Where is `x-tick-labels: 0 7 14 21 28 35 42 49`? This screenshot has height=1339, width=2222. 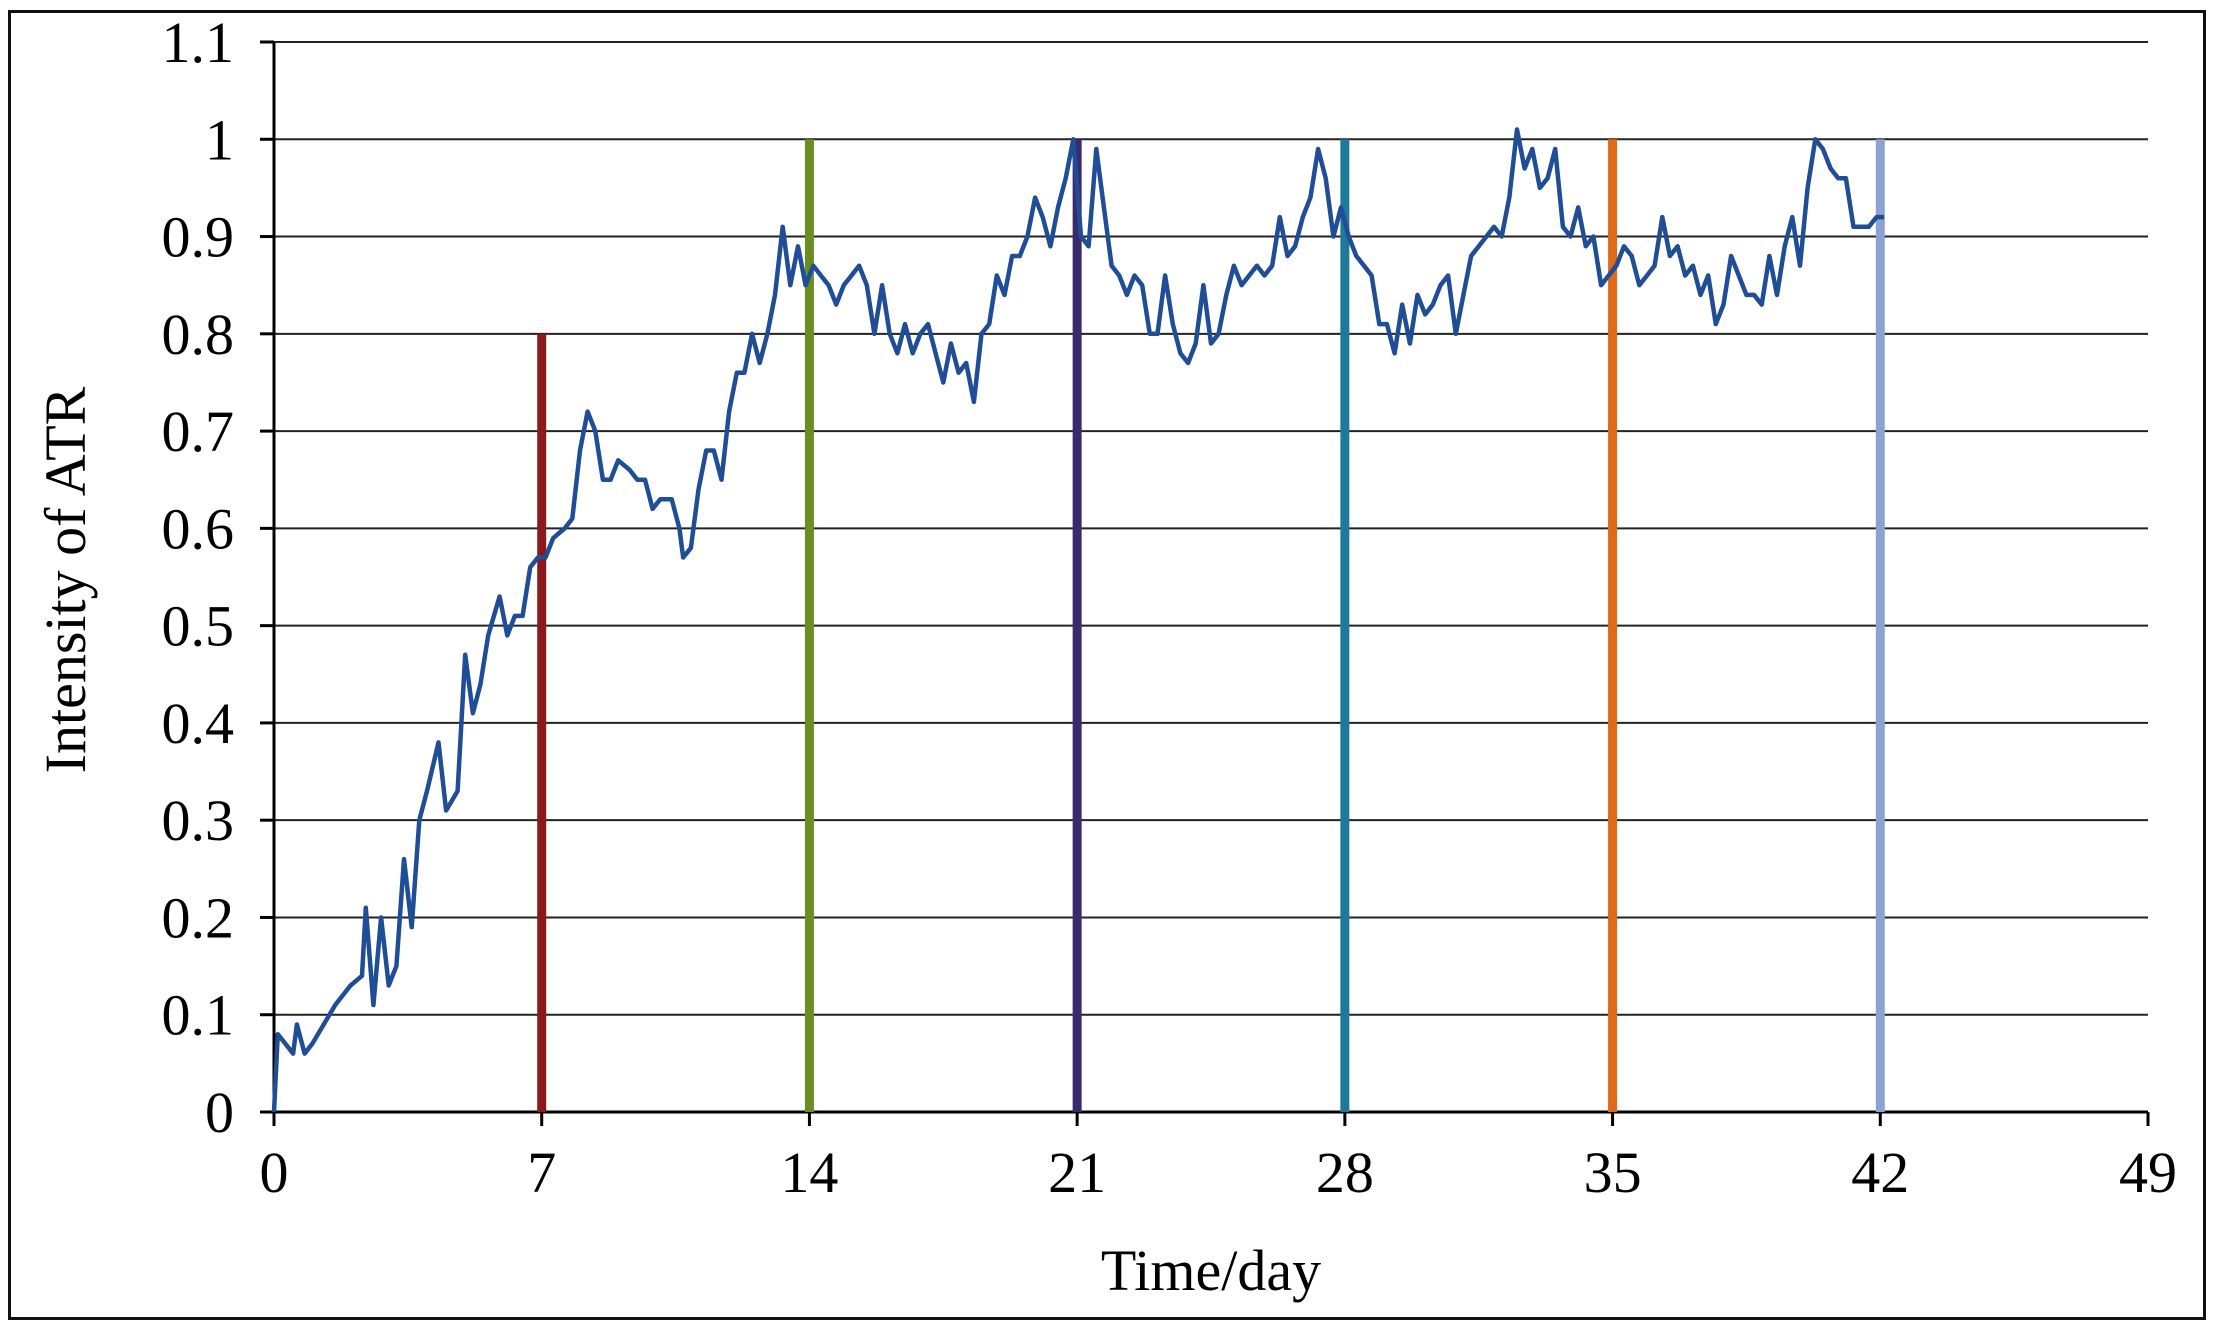
x-tick-labels: 0 7 14 21 28 35 42 49 is located at coordinates (1219, 1172).